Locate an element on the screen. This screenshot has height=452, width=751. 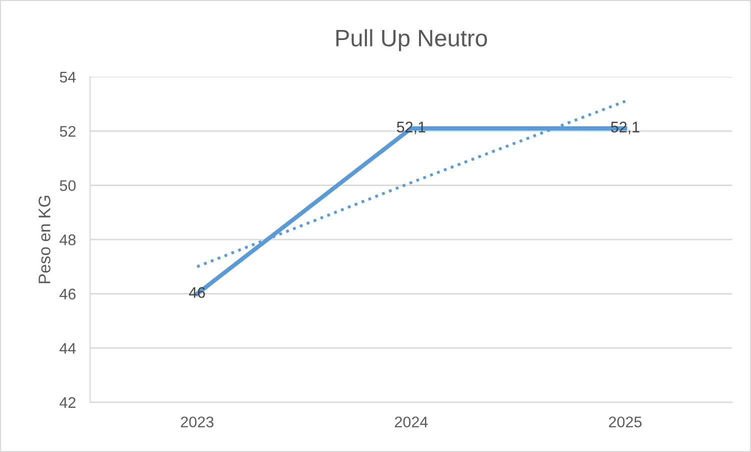
y-tick-label: 44 is located at coordinates (68, 348).